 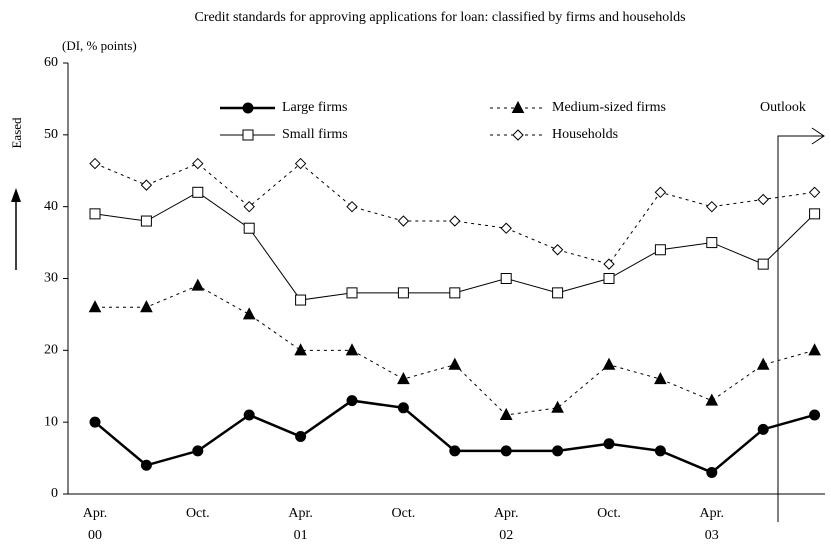 I want to click on y-tick-label: 40, so click(x=51, y=206).